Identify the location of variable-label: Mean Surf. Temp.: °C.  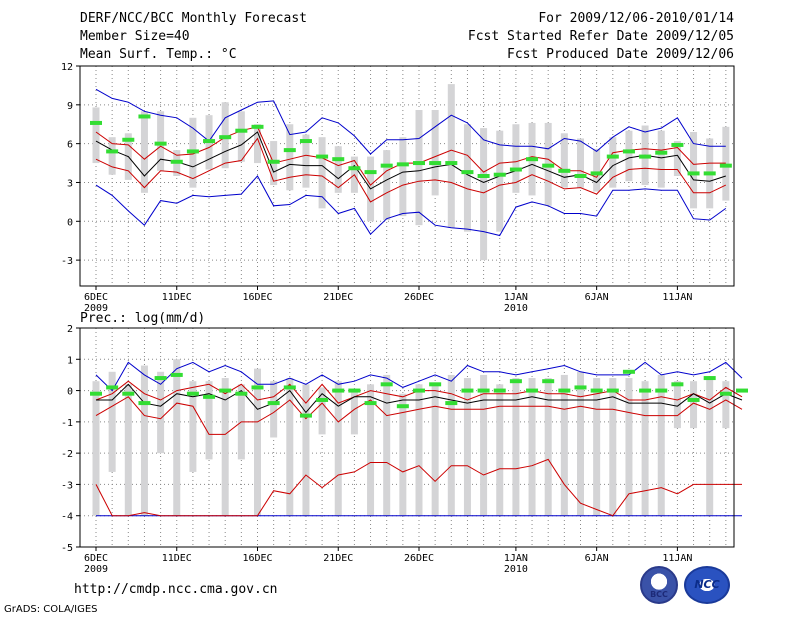
(158, 54).